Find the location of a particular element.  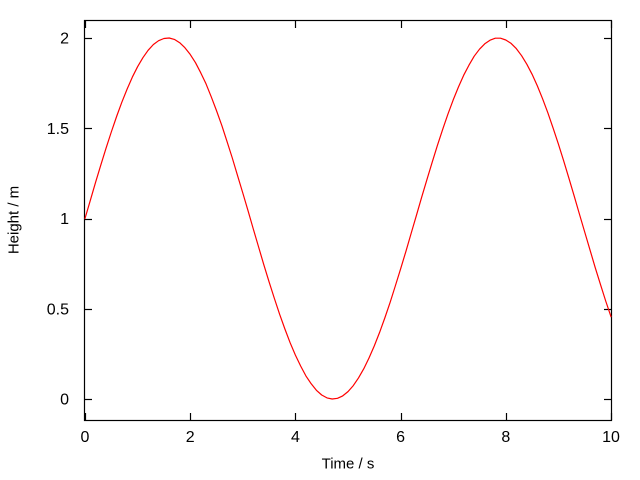

x-tick-label: 8 is located at coordinates (505, 437).